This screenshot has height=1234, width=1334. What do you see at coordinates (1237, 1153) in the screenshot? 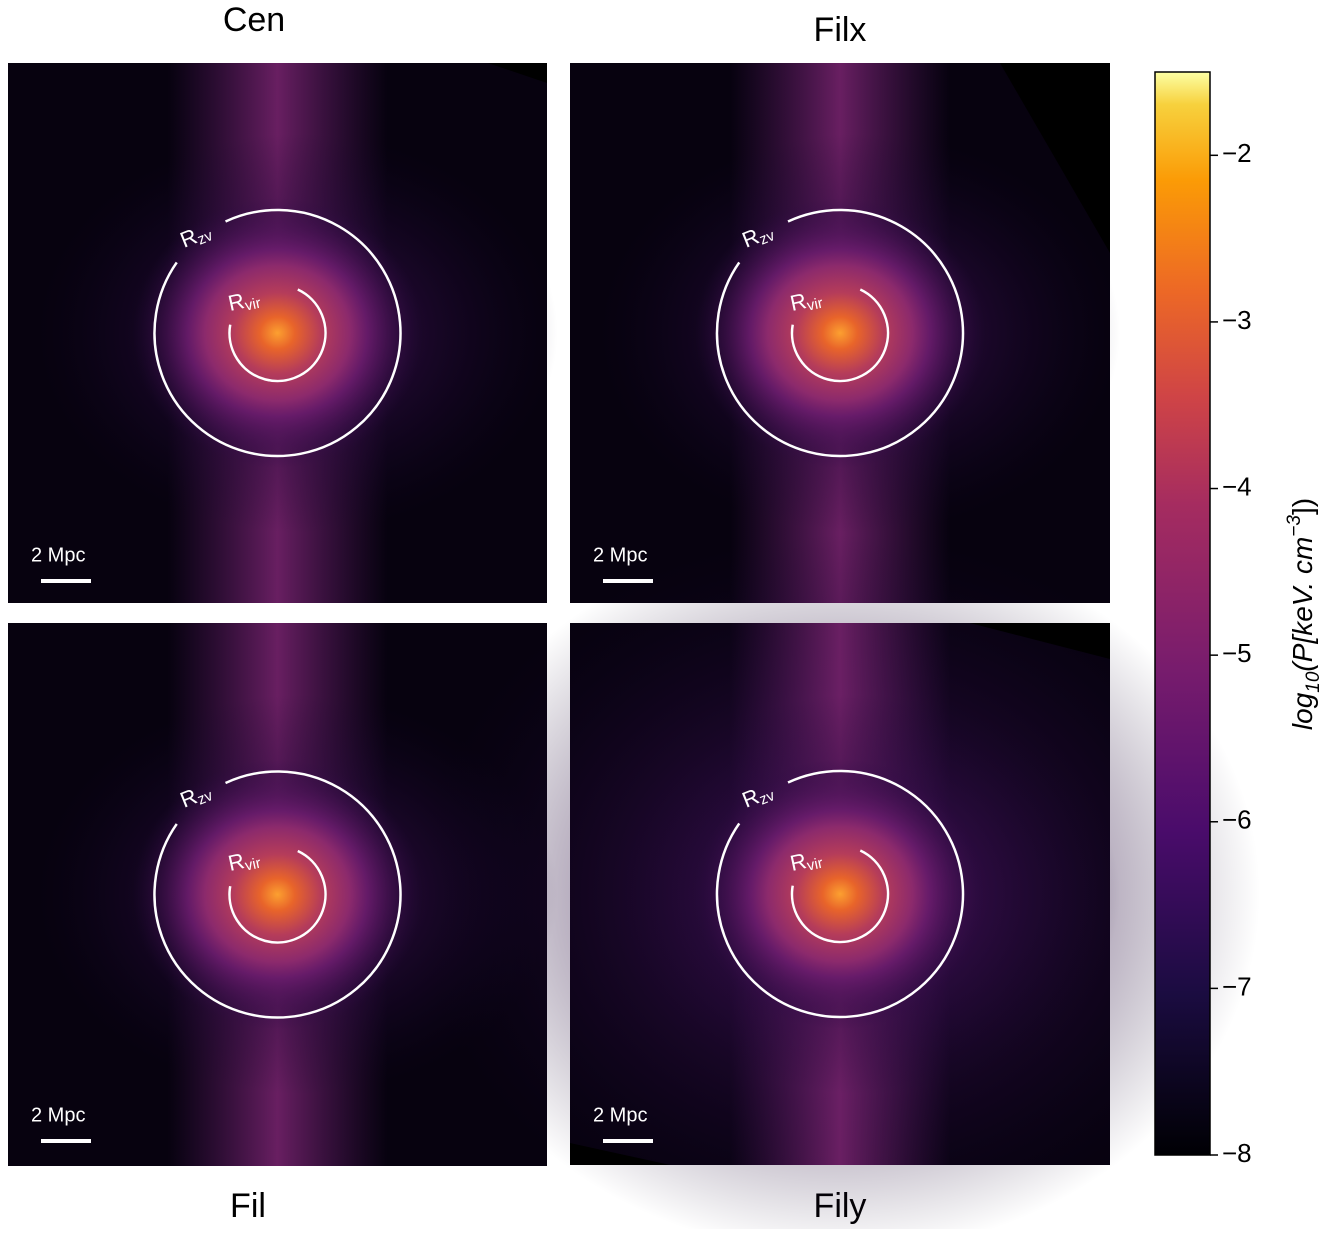
I see `tick-label: −8` at bounding box center [1237, 1153].